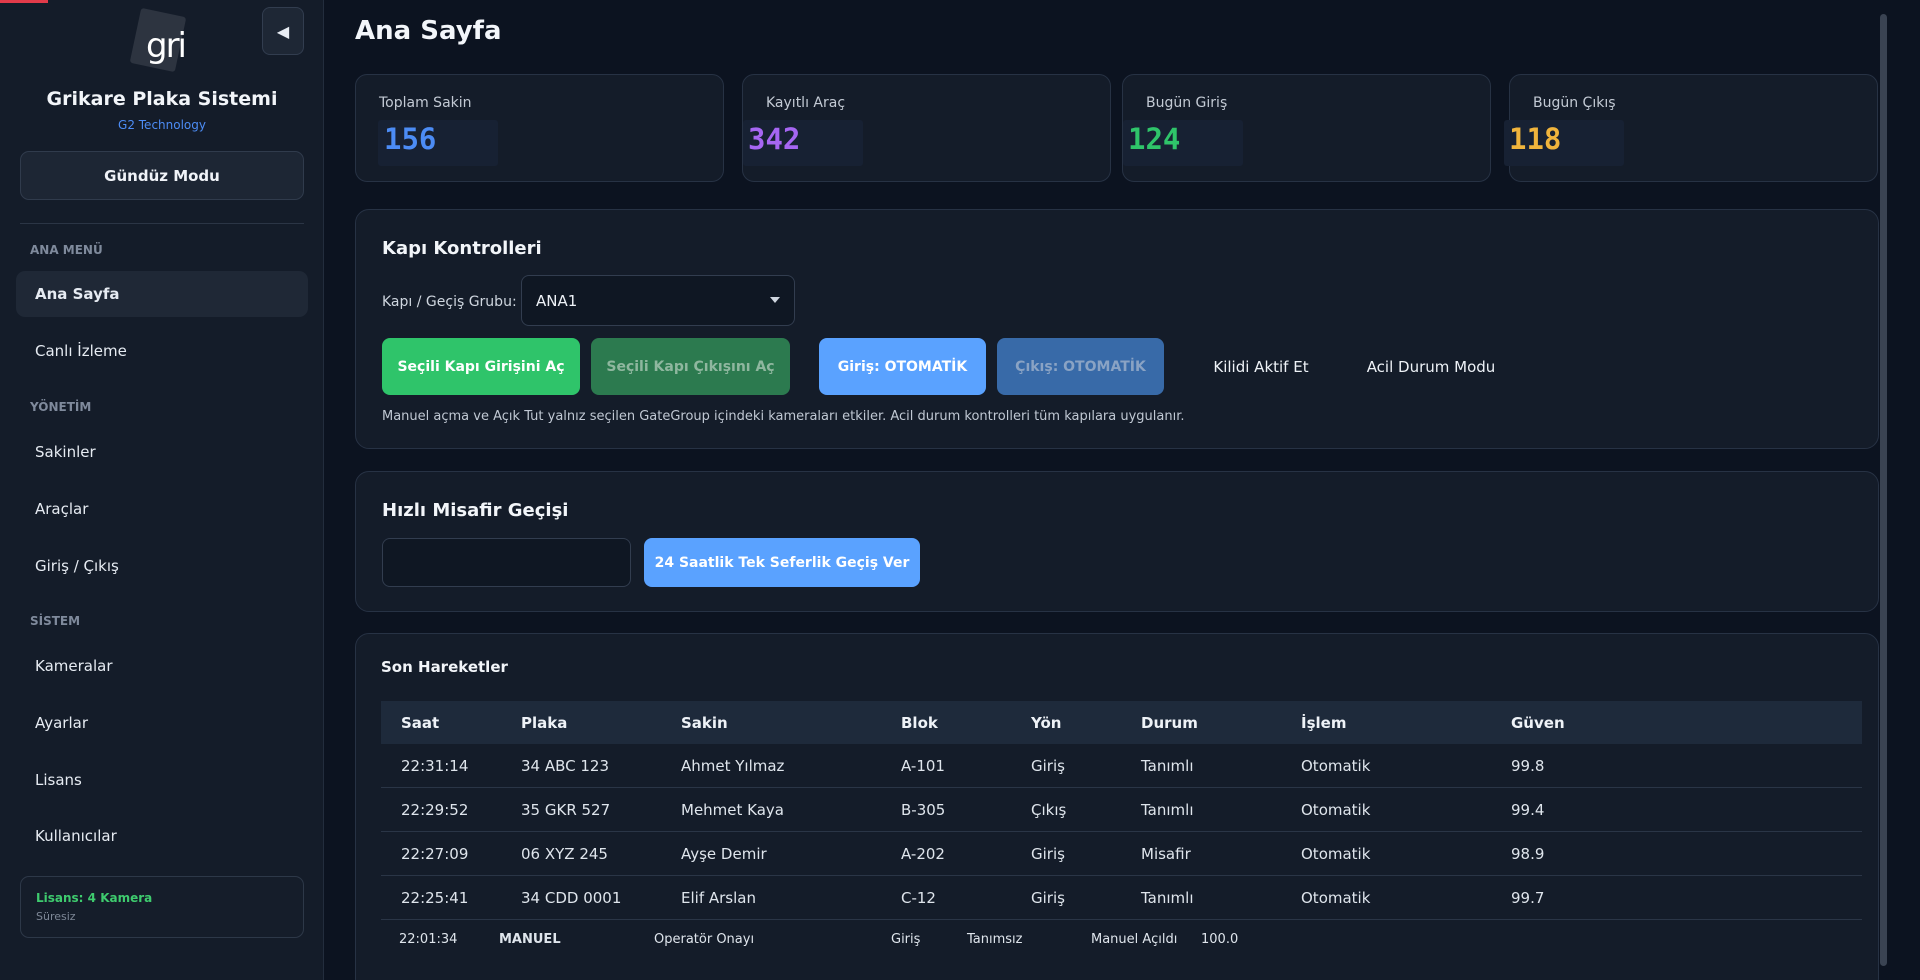  Describe the element at coordinates (1046, 723) in the screenshot. I see `column-header-direction: Yön` at that location.